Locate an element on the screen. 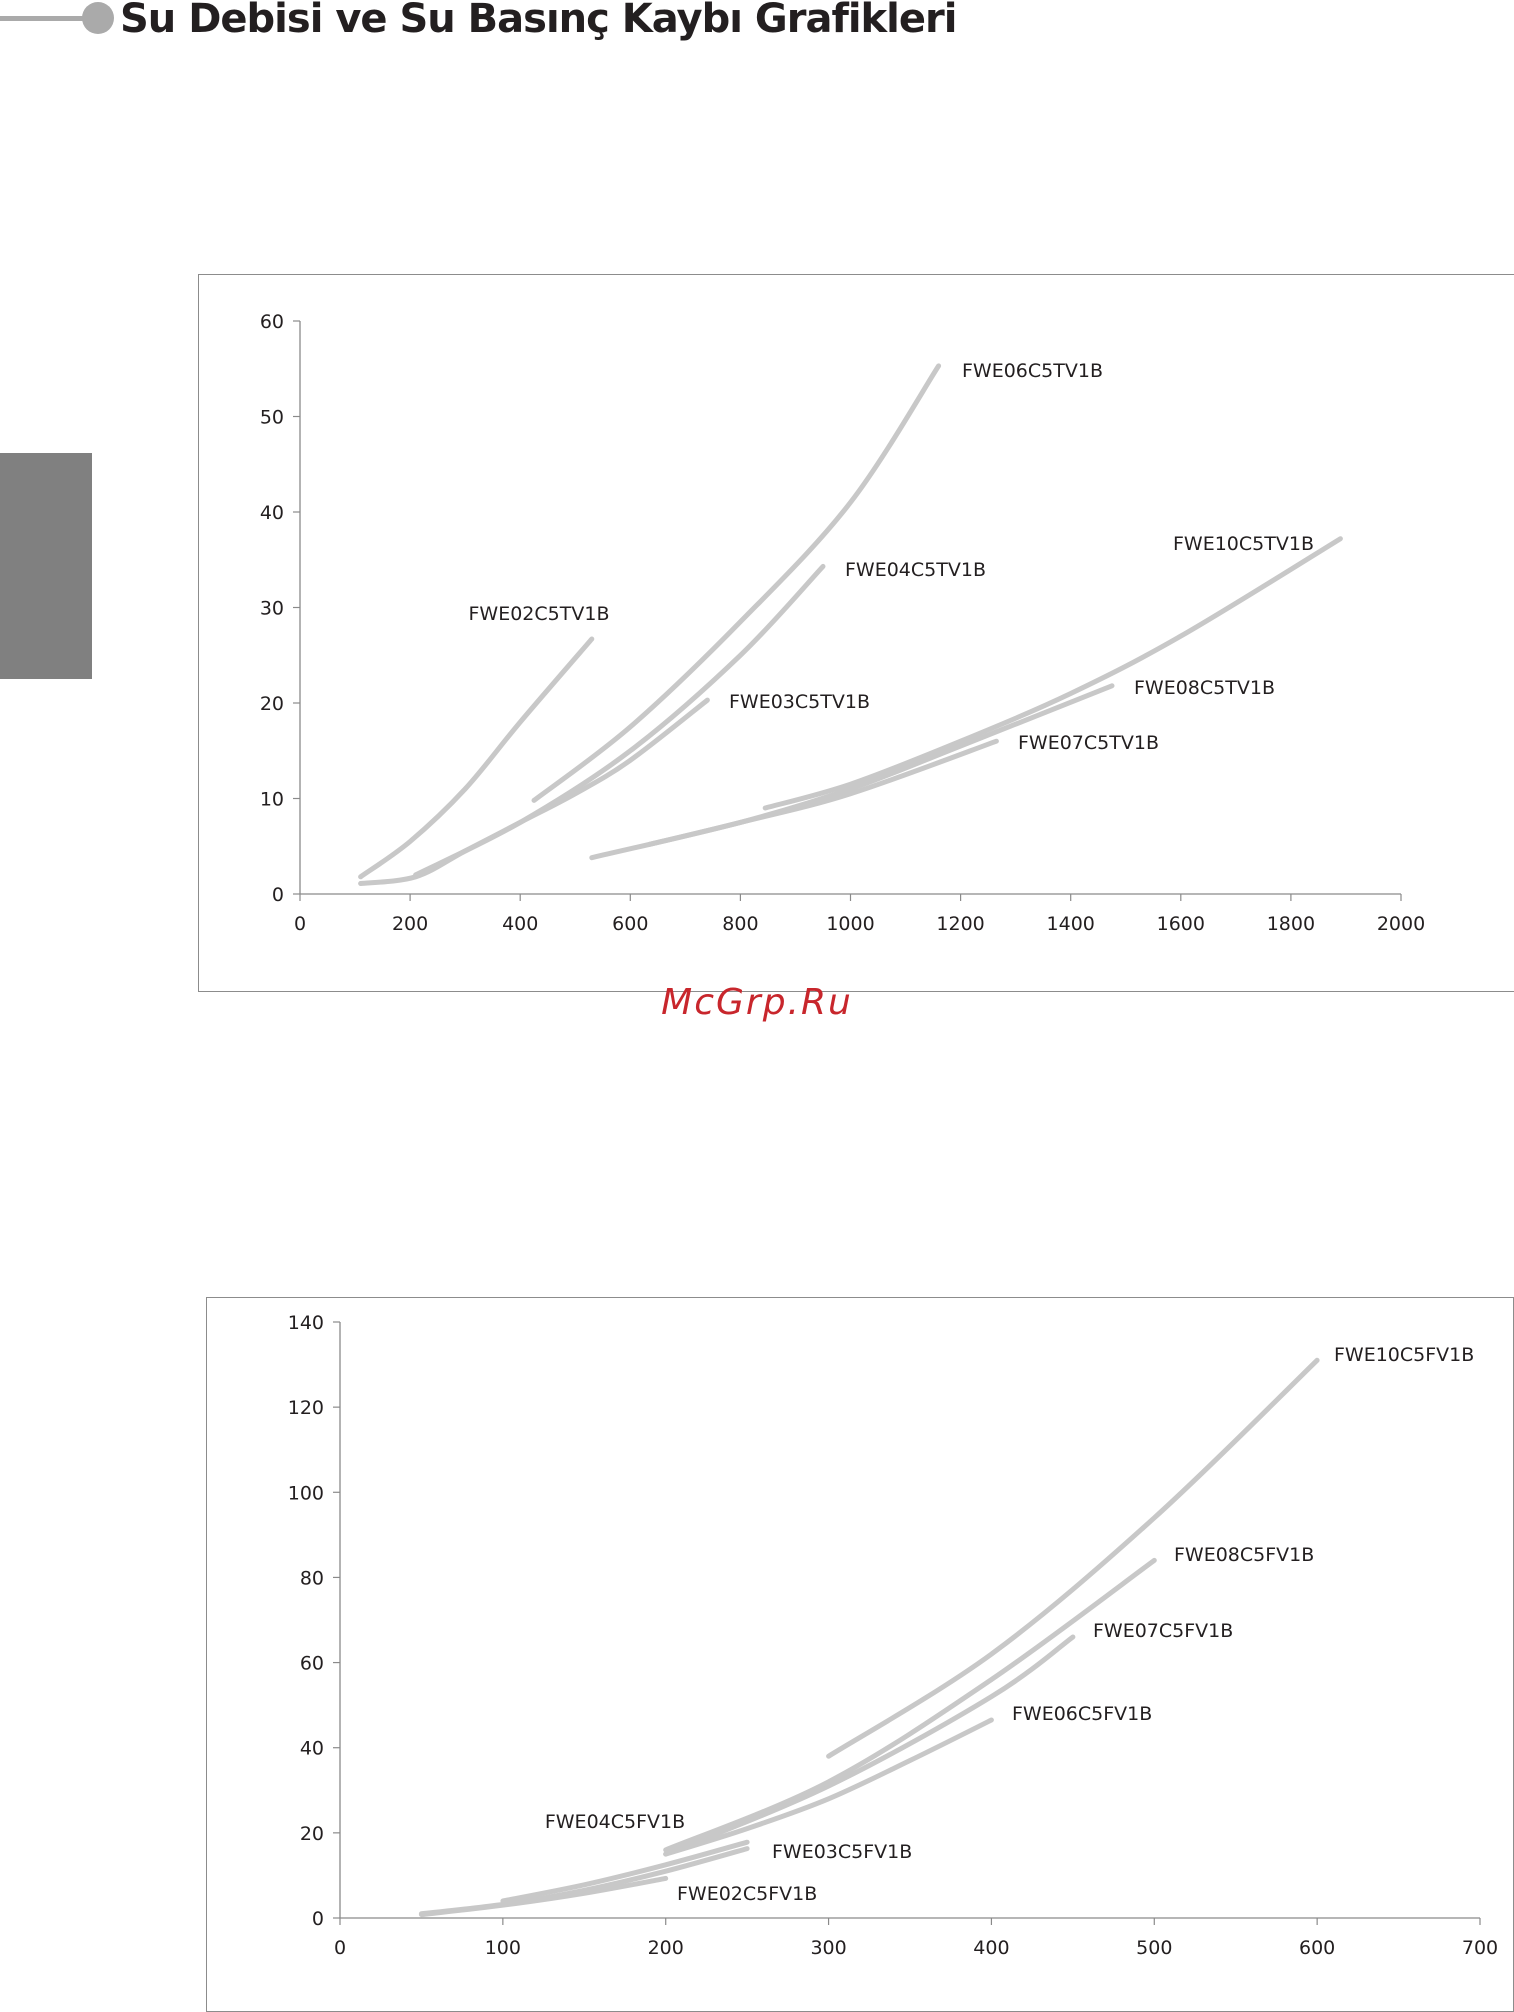  series-line-fwe07c5fv1b is located at coordinates (869, 1745).